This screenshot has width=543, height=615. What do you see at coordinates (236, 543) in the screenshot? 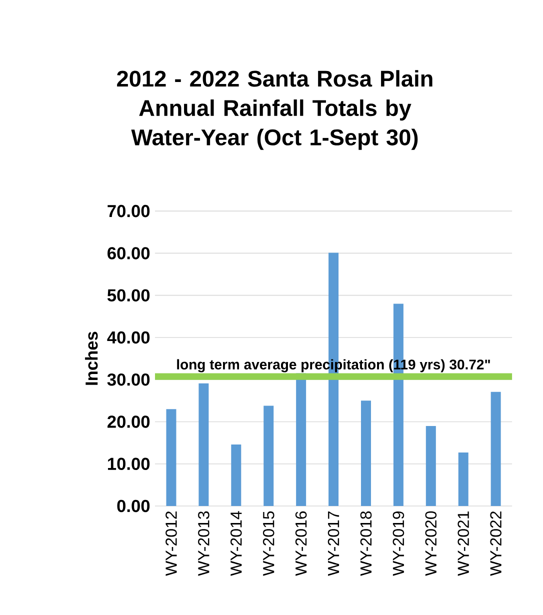
I see `x-tick-label: WY-2014` at bounding box center [236, 543].